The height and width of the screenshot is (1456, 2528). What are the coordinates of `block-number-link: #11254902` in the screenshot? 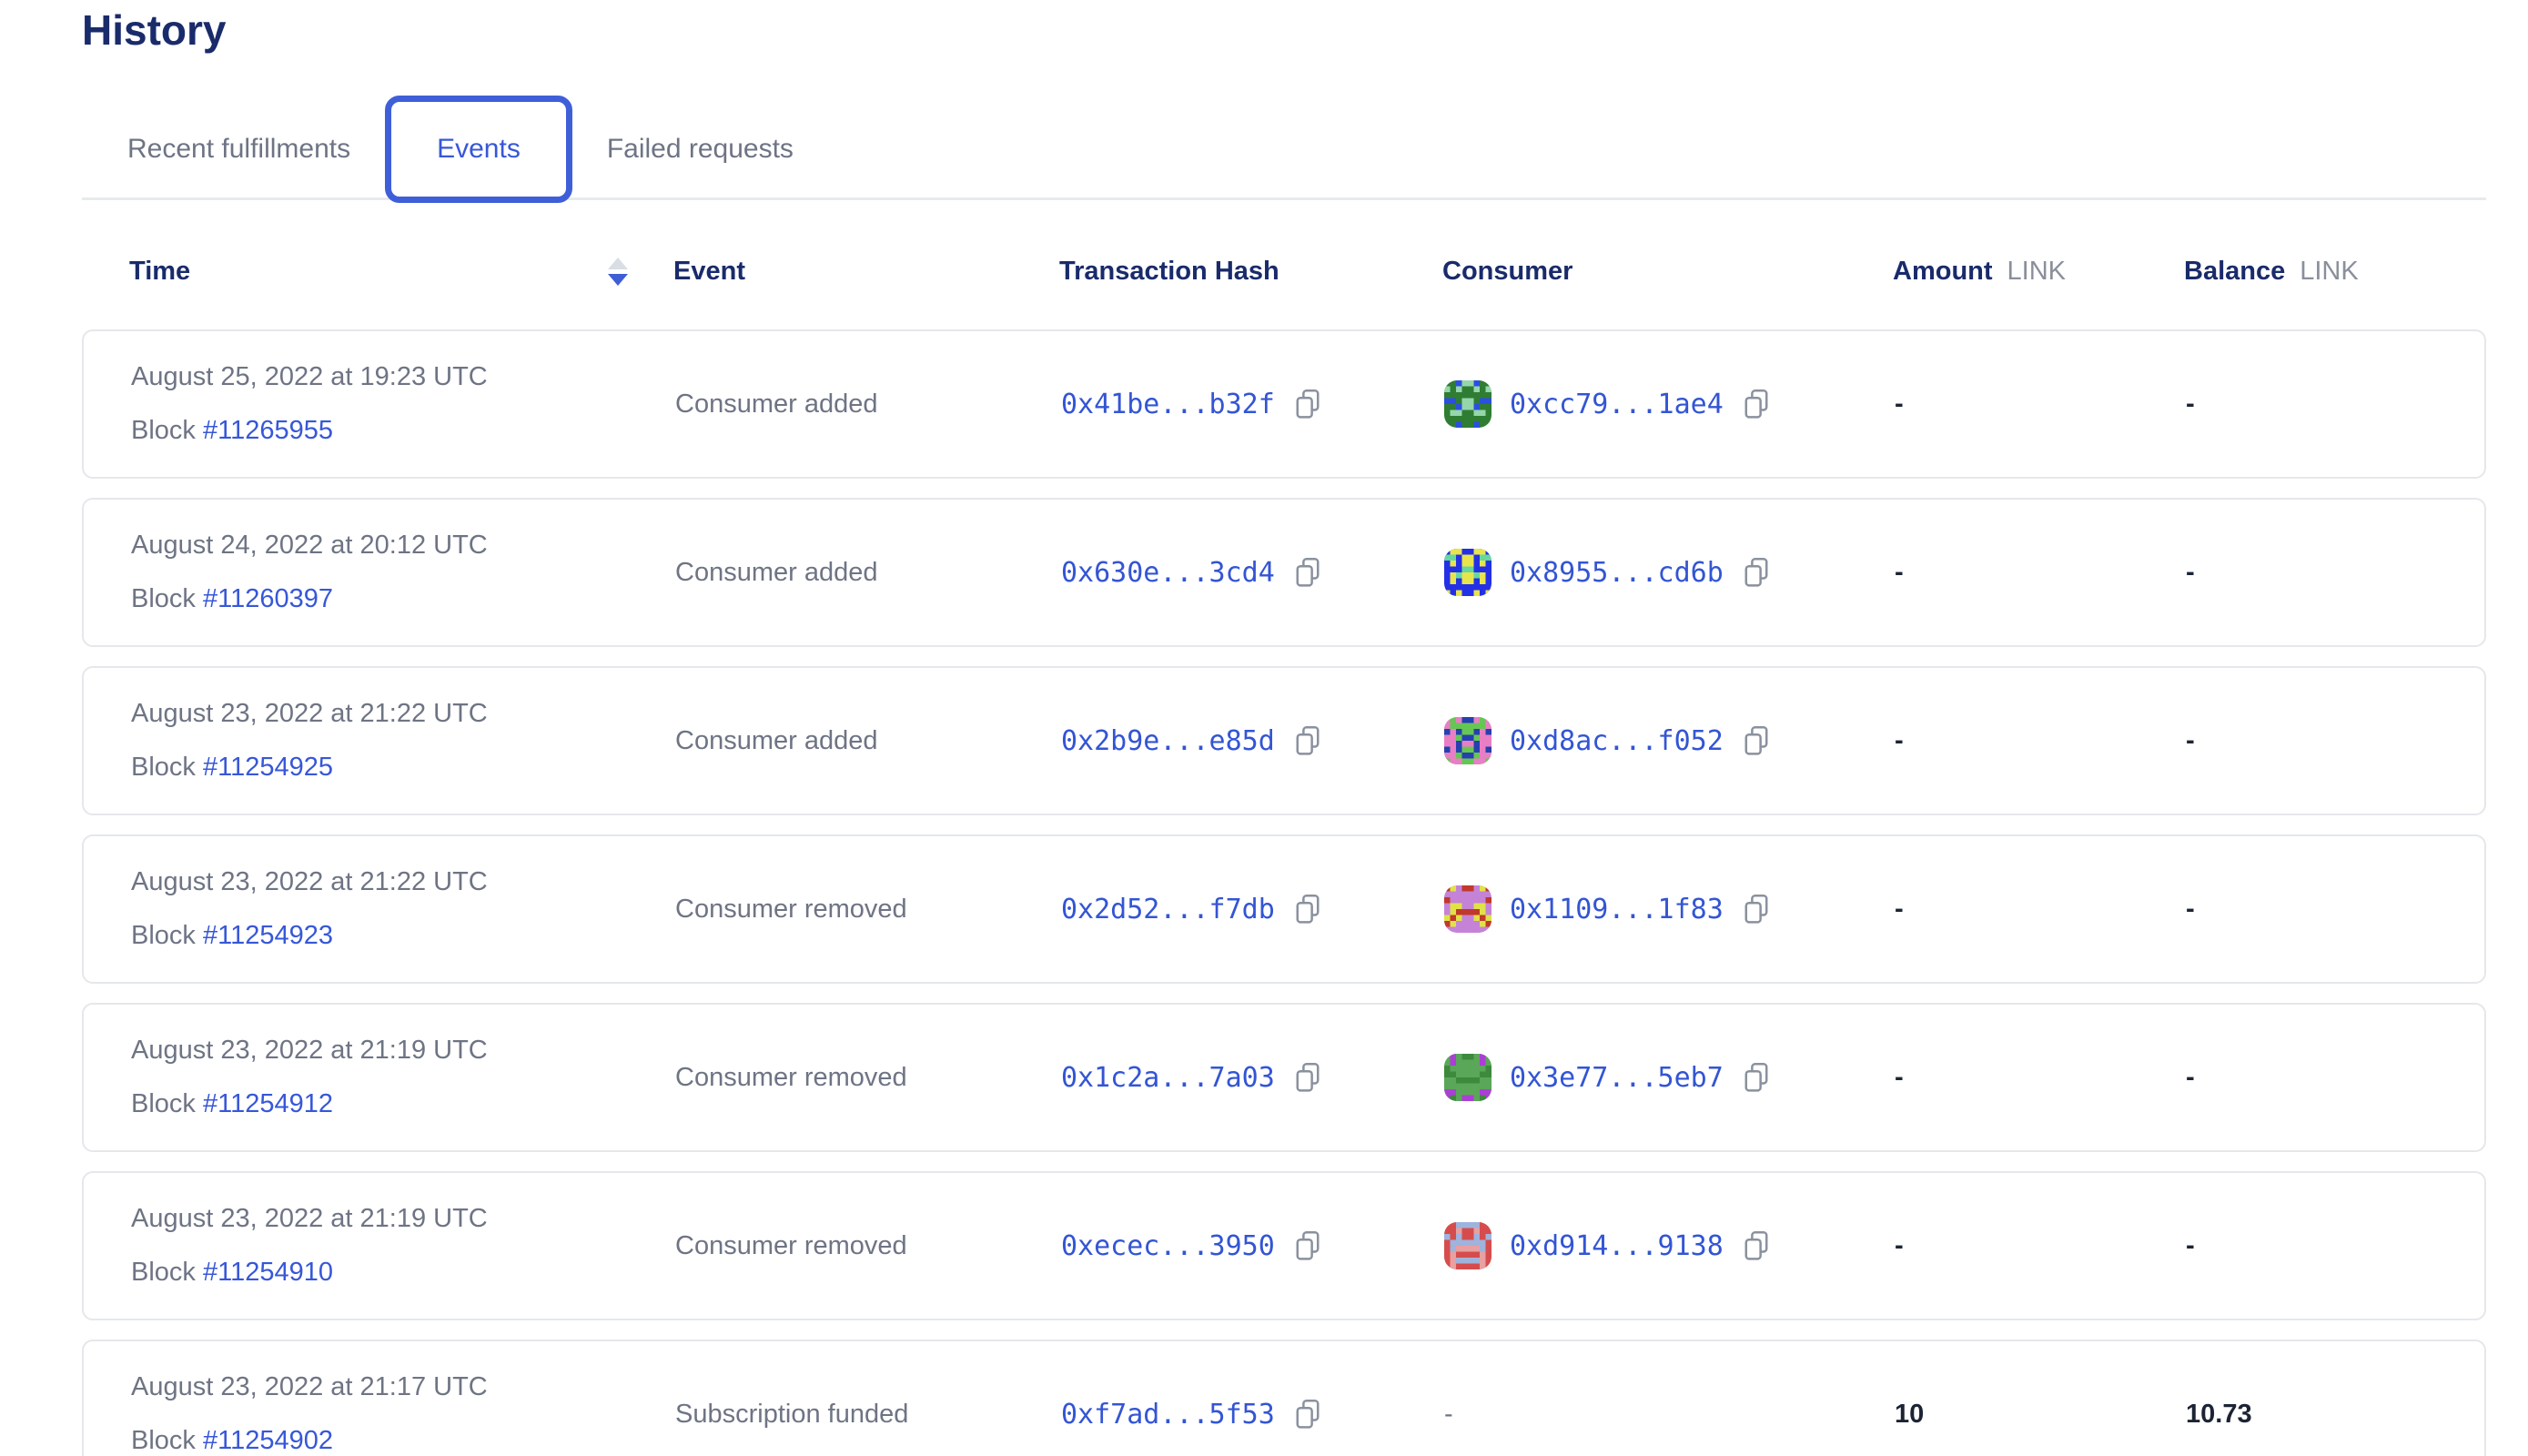 It's located at (267, 1440).